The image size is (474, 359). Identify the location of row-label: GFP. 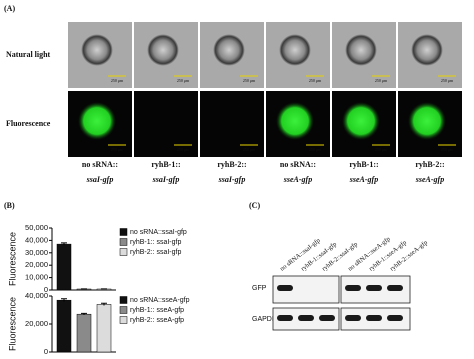
(259, 288).